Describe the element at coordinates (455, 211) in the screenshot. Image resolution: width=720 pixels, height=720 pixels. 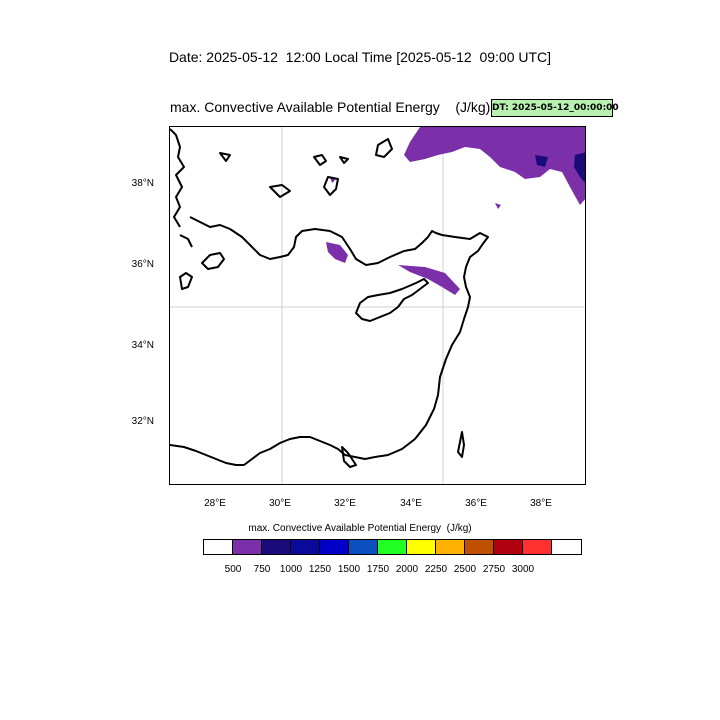
I see `cape-shading` at that location.